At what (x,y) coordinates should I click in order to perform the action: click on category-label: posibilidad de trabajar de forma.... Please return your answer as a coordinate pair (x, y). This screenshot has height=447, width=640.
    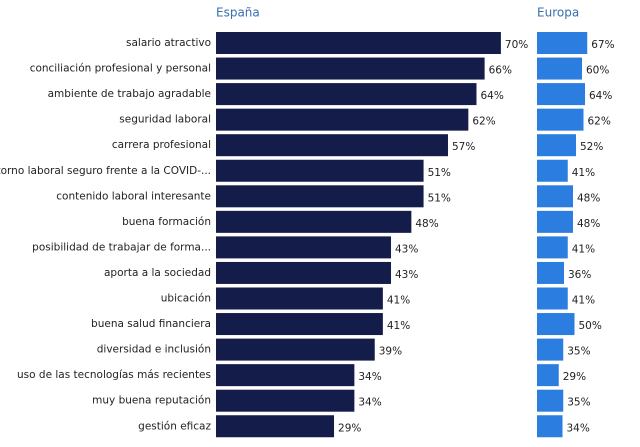
    Looking at the image, I should click on (121, 247).